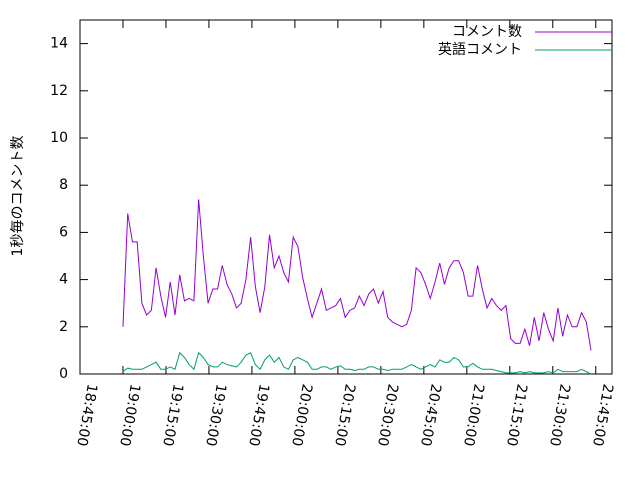  Describe the element at coordinates (63, 232) in the screenshot. I see `y-tick-label: 6` at that location.